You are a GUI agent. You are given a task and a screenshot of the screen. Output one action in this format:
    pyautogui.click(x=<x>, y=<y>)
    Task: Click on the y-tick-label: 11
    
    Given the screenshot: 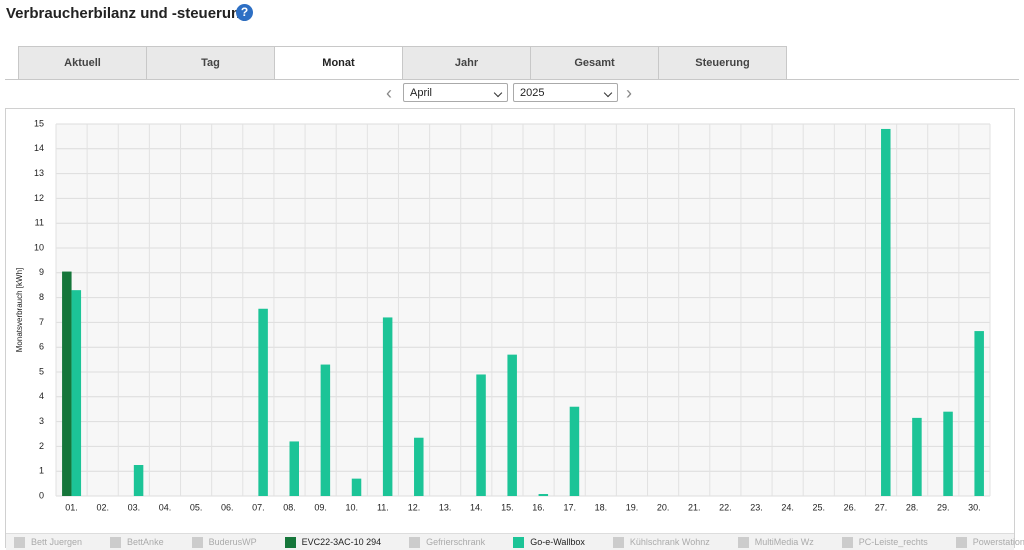 What is the action you would take?
    pyautogui.click(x=39, y=223)
    